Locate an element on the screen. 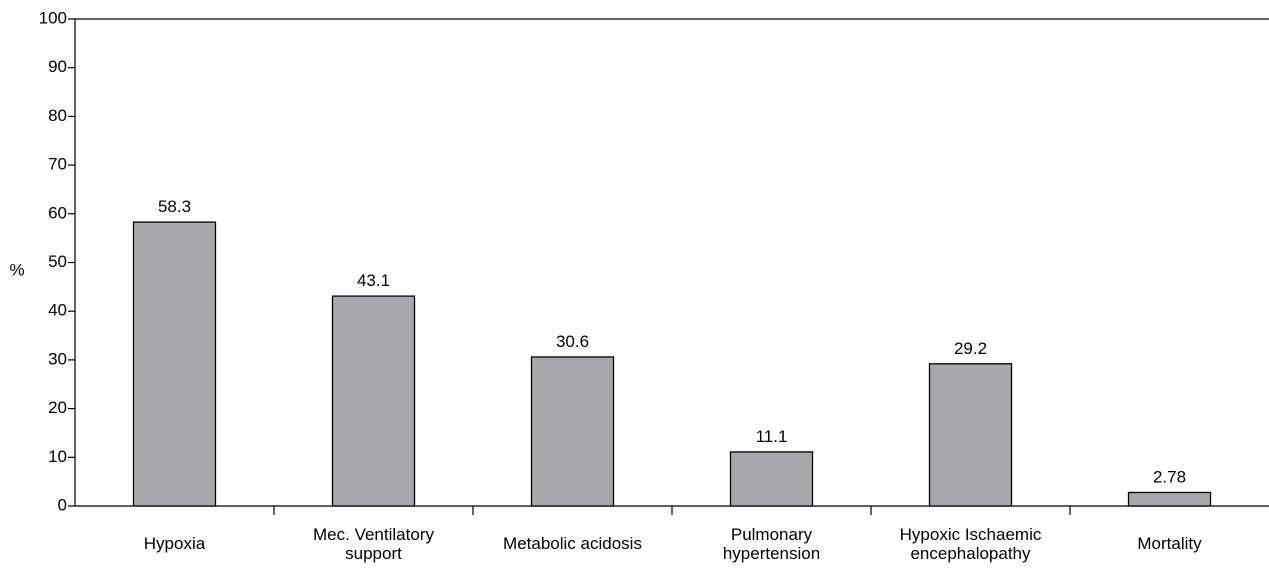 This screenshot has height=572, width=1269. x-tick-label-line: Hypoxia is located at coordinates (175, 543).